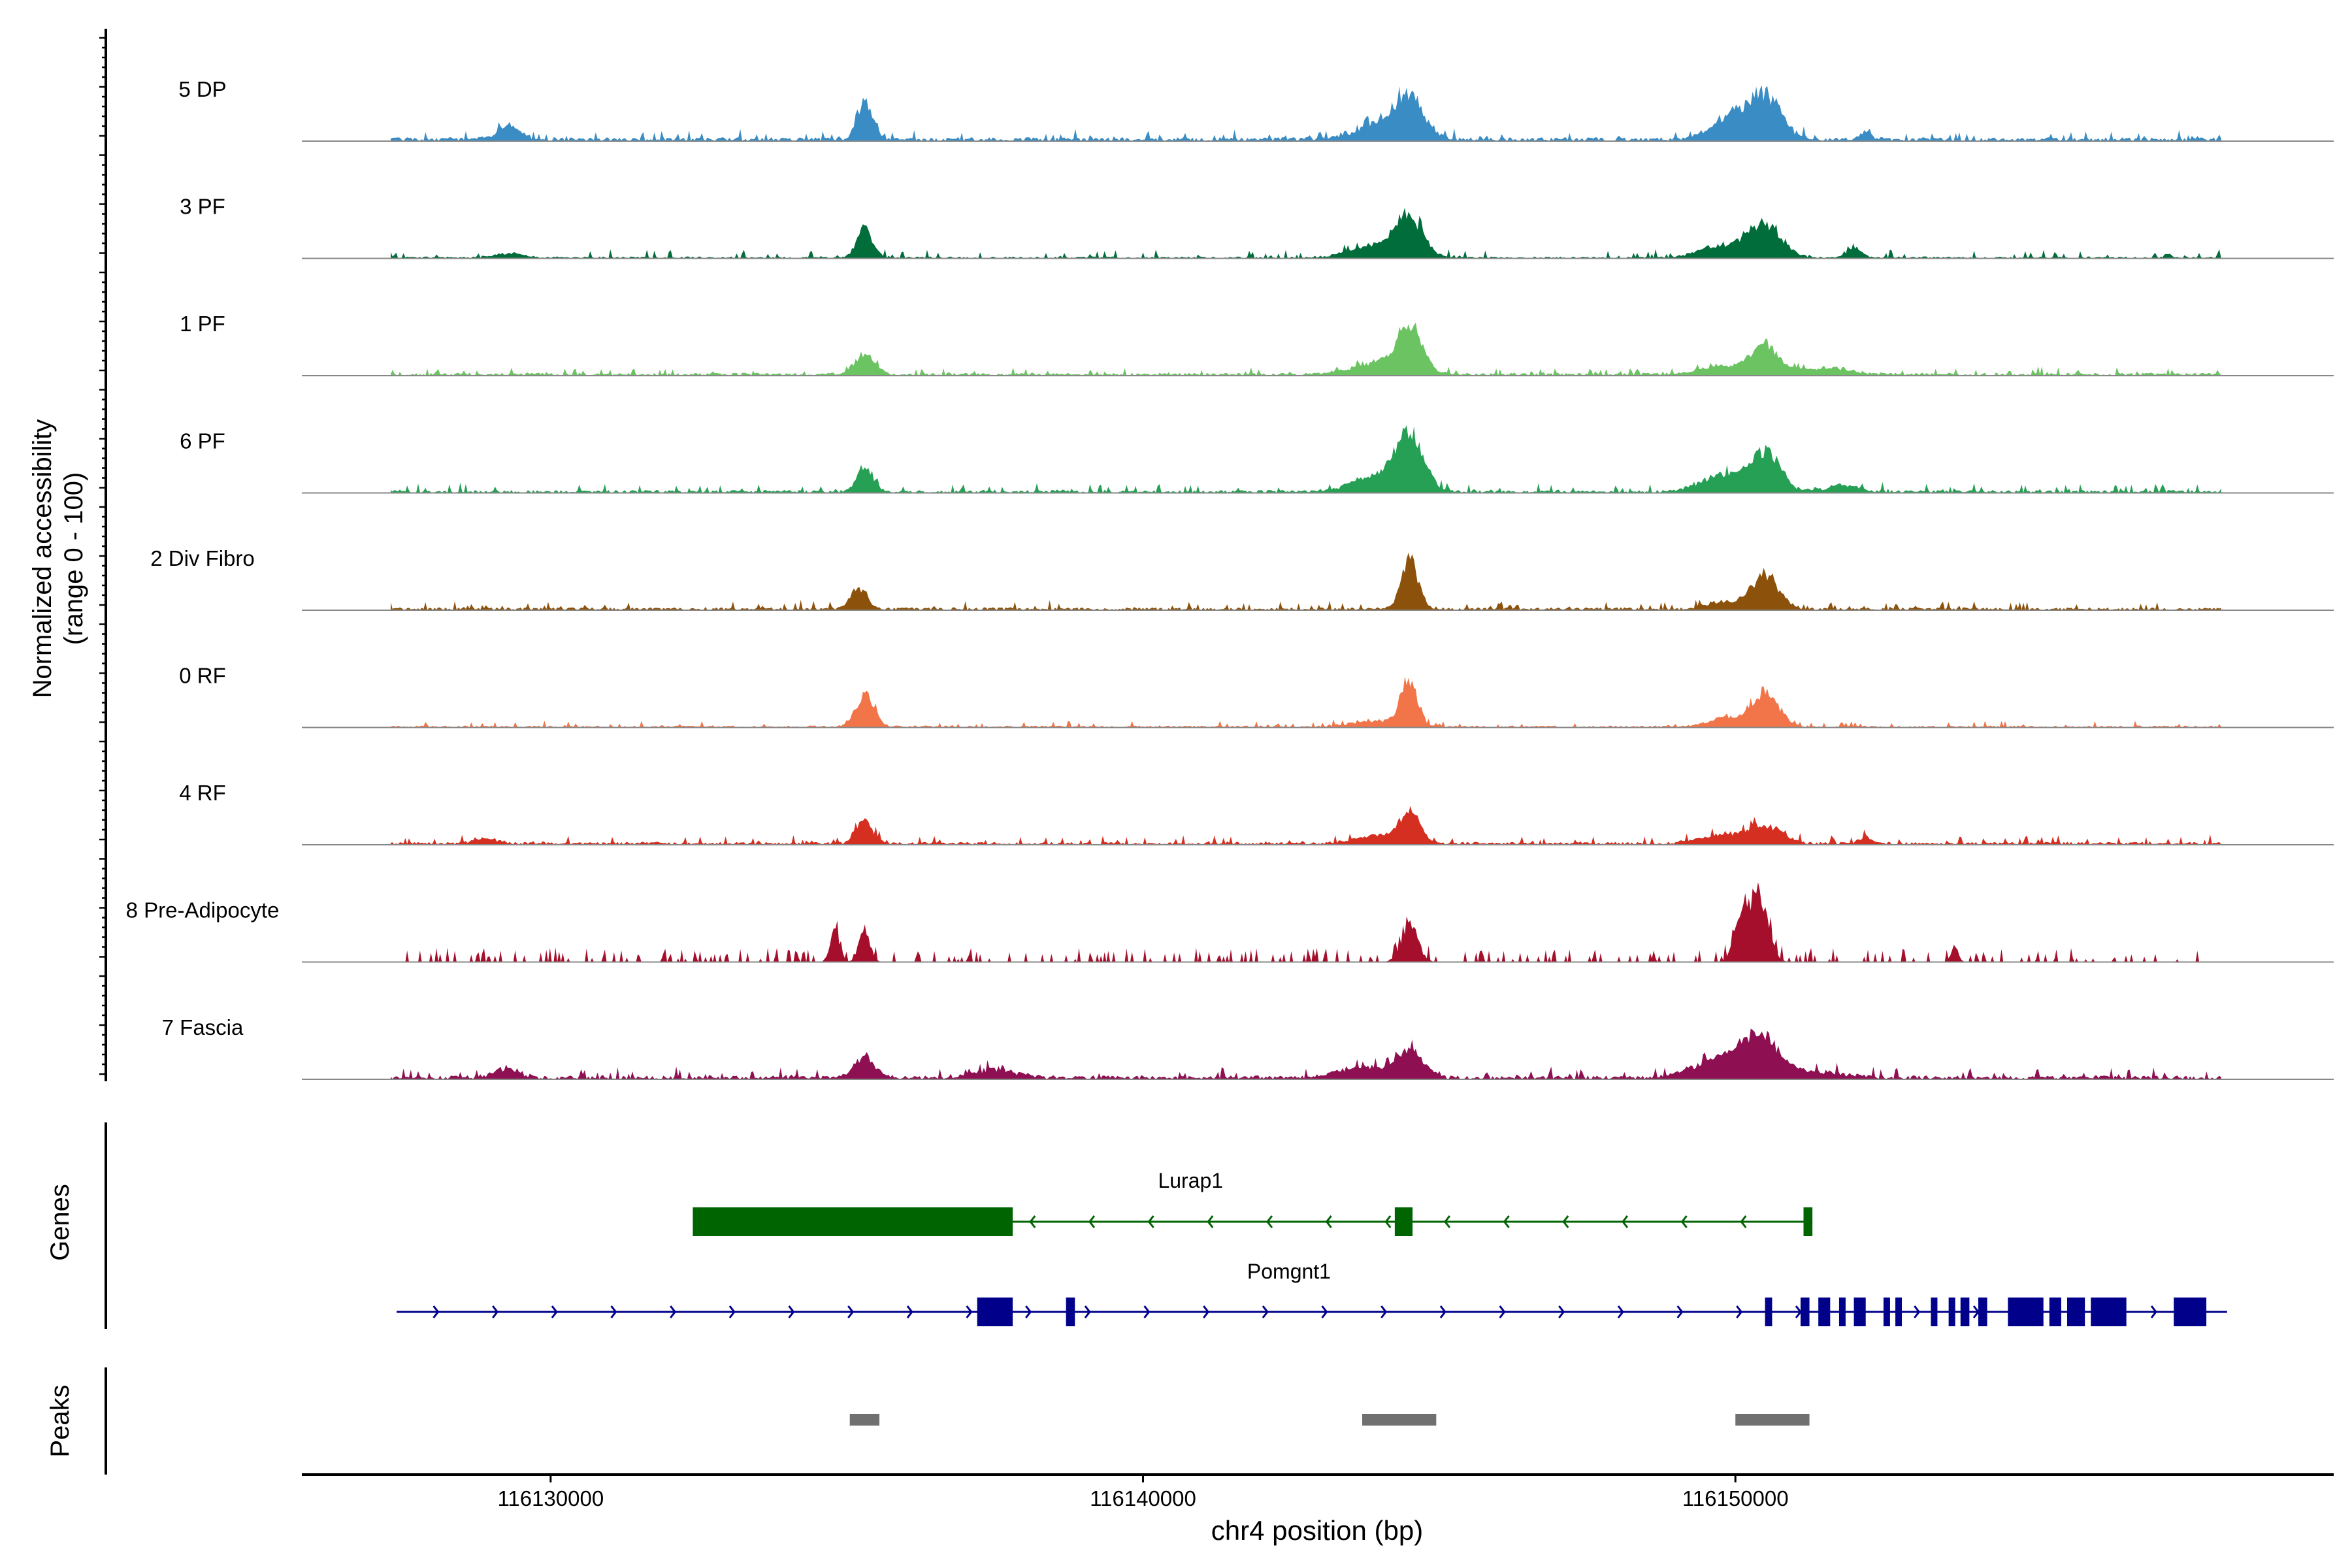  I want to click on x-tick-label: 116140000, so click(1143, 1498).